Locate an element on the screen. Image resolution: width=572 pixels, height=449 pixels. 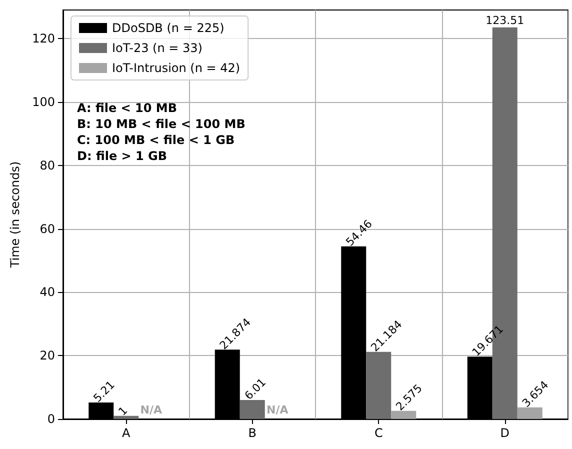
annotation: D: file > 1 GB is located at coordinates (122, 156).